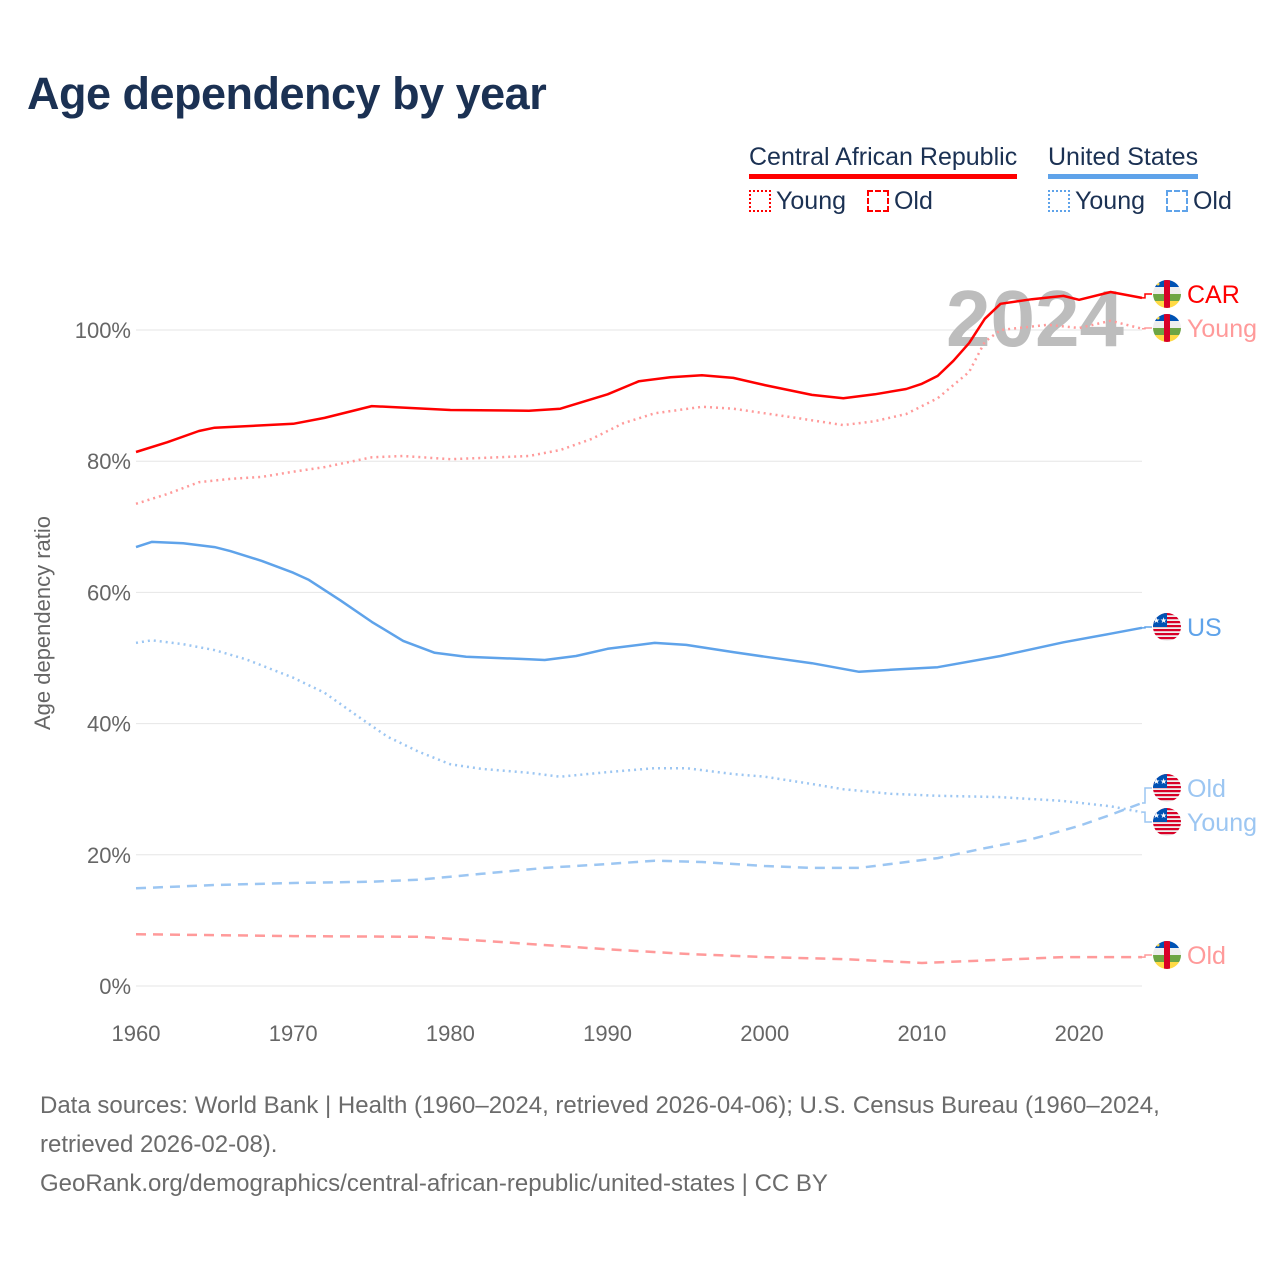 This screenshot has height=1280, width=1280. I want to click on series-line-car-young, so click(639, 412).